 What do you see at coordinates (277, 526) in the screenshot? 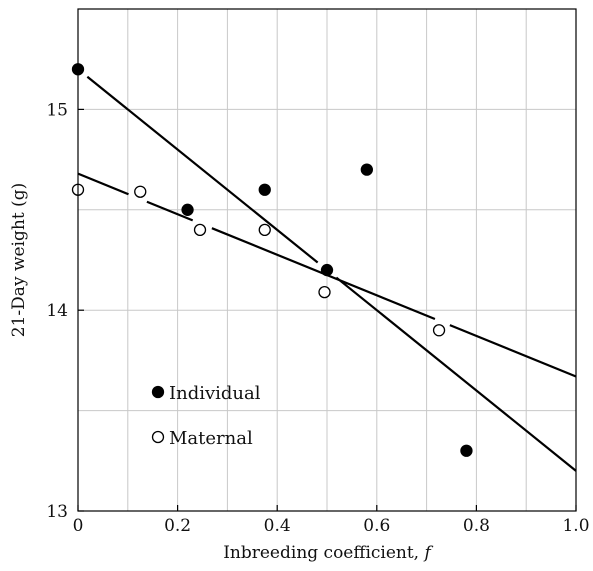
I see `x-tick-label: 0.4` at bounding box center [277, 526].